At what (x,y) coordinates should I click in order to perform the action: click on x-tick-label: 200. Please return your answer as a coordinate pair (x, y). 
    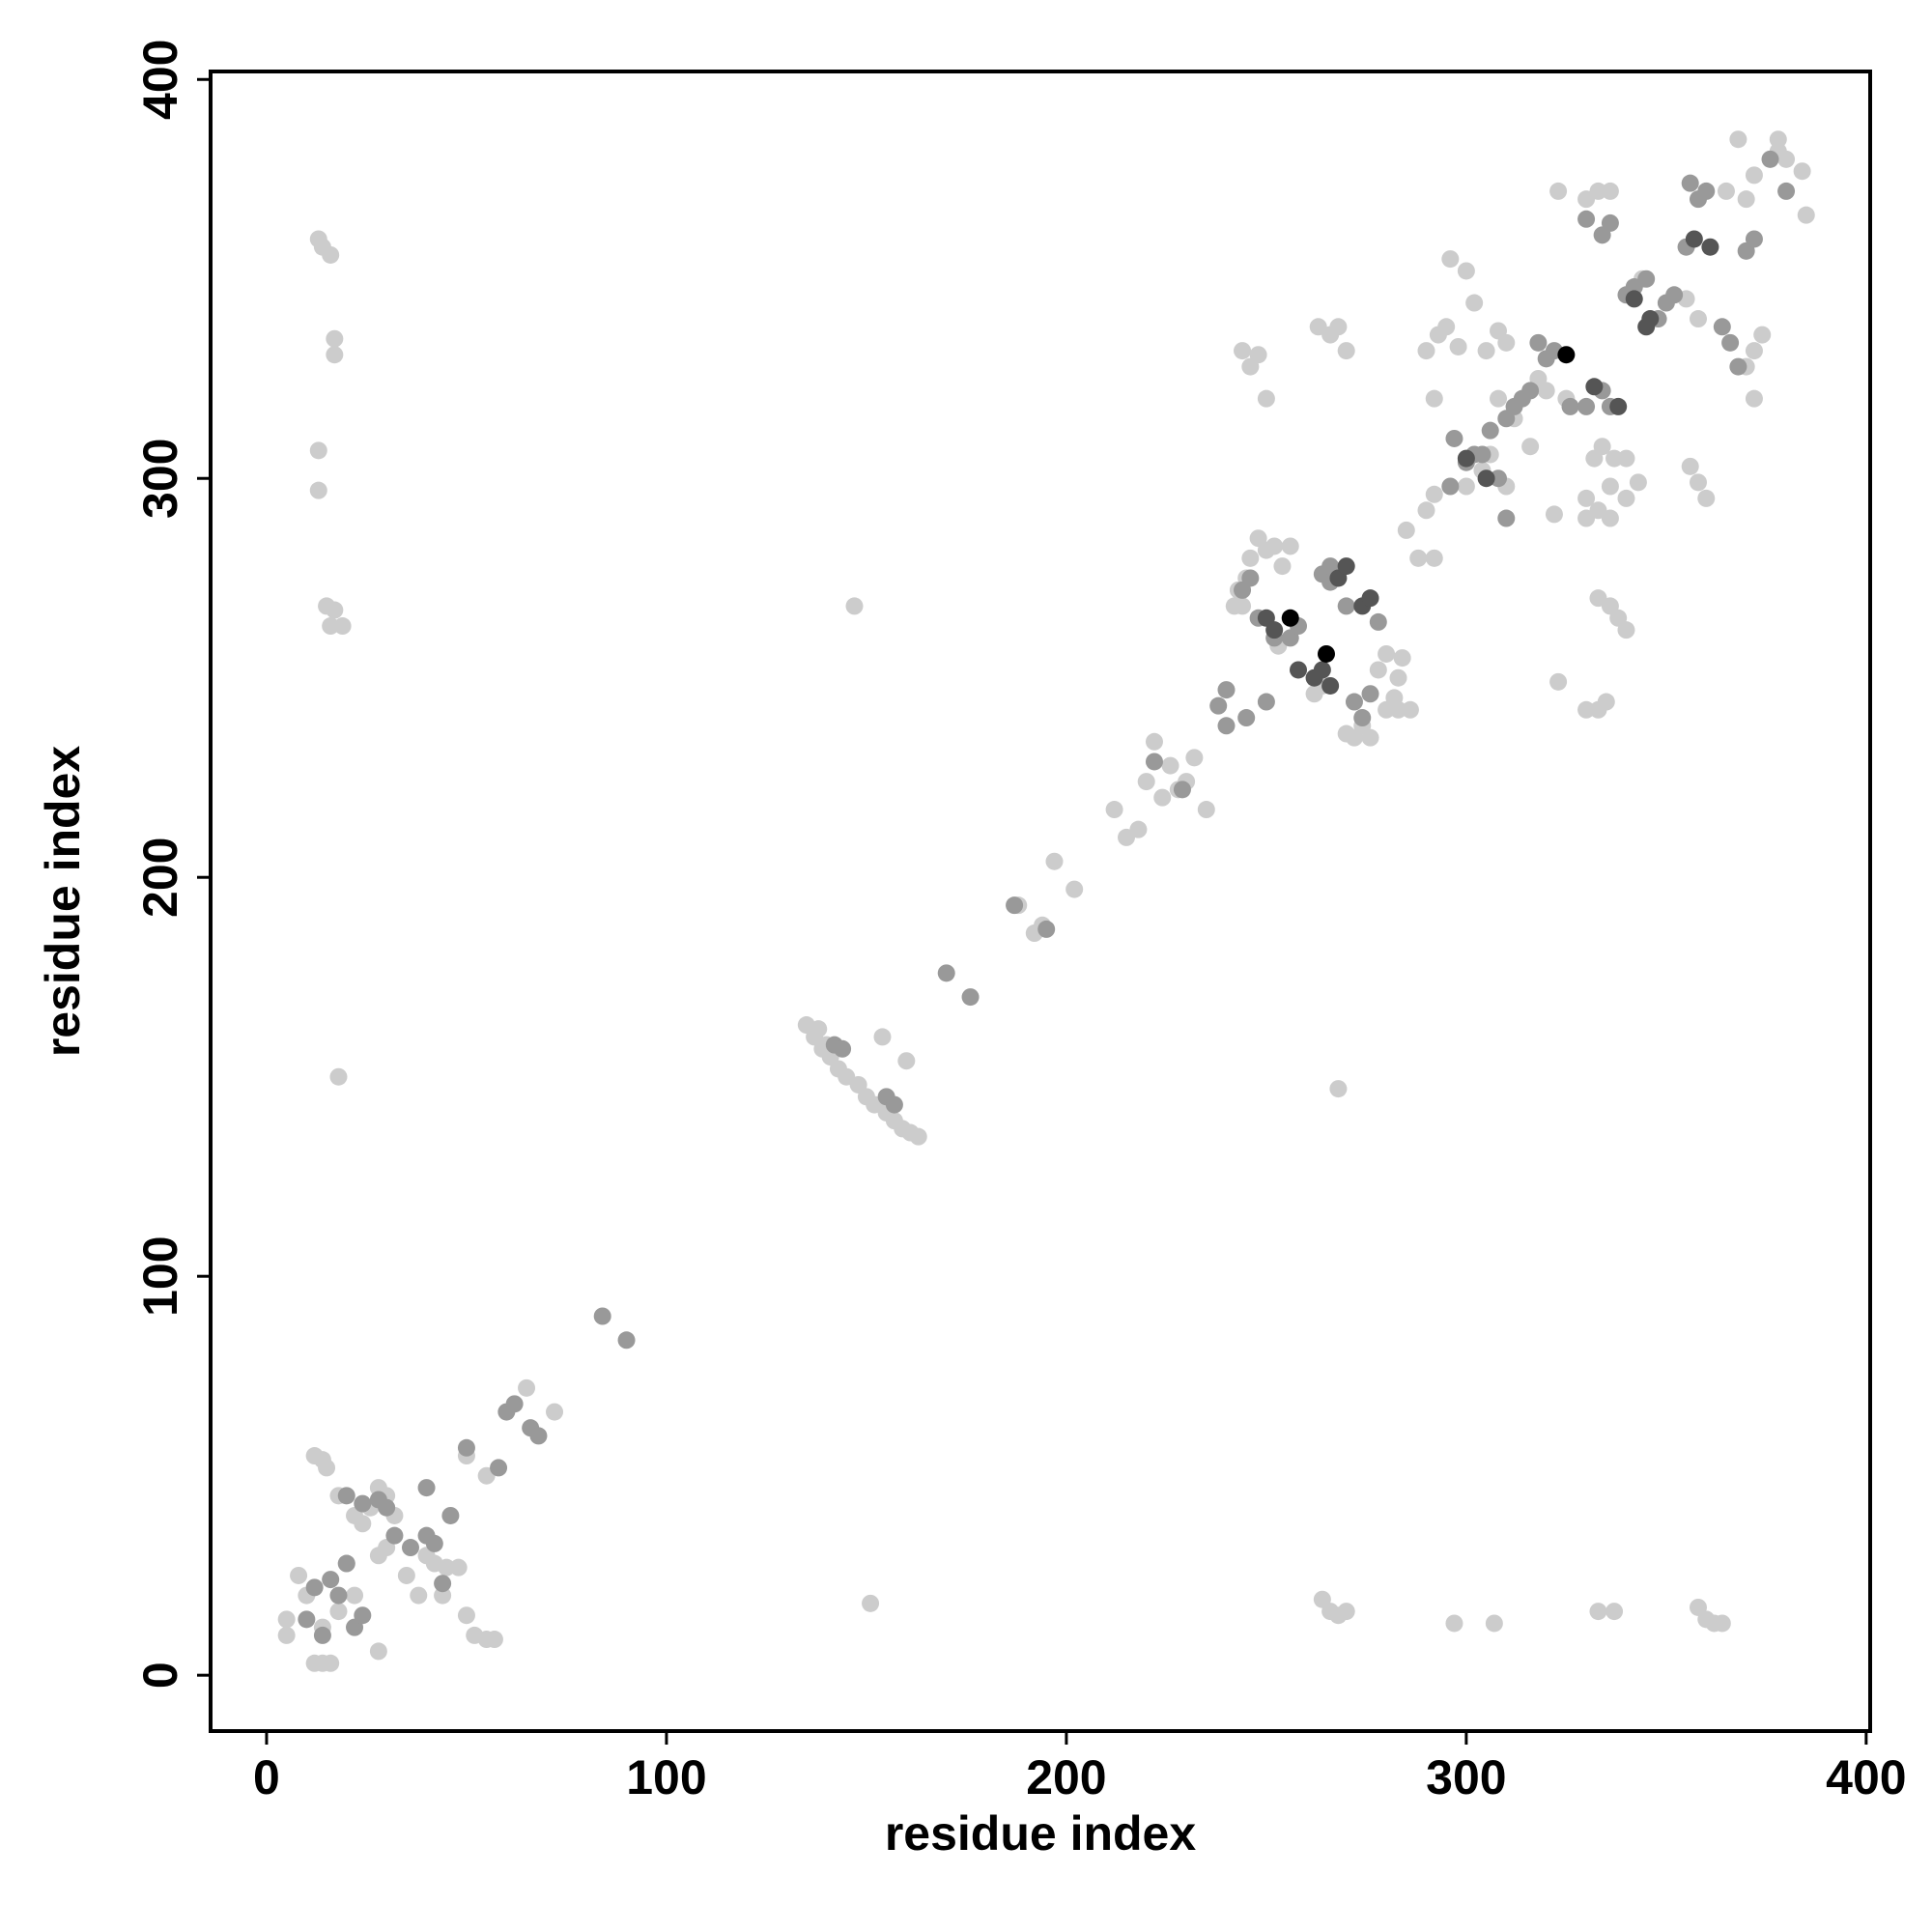
    Looking at the image, I should click on (1066, 1777).